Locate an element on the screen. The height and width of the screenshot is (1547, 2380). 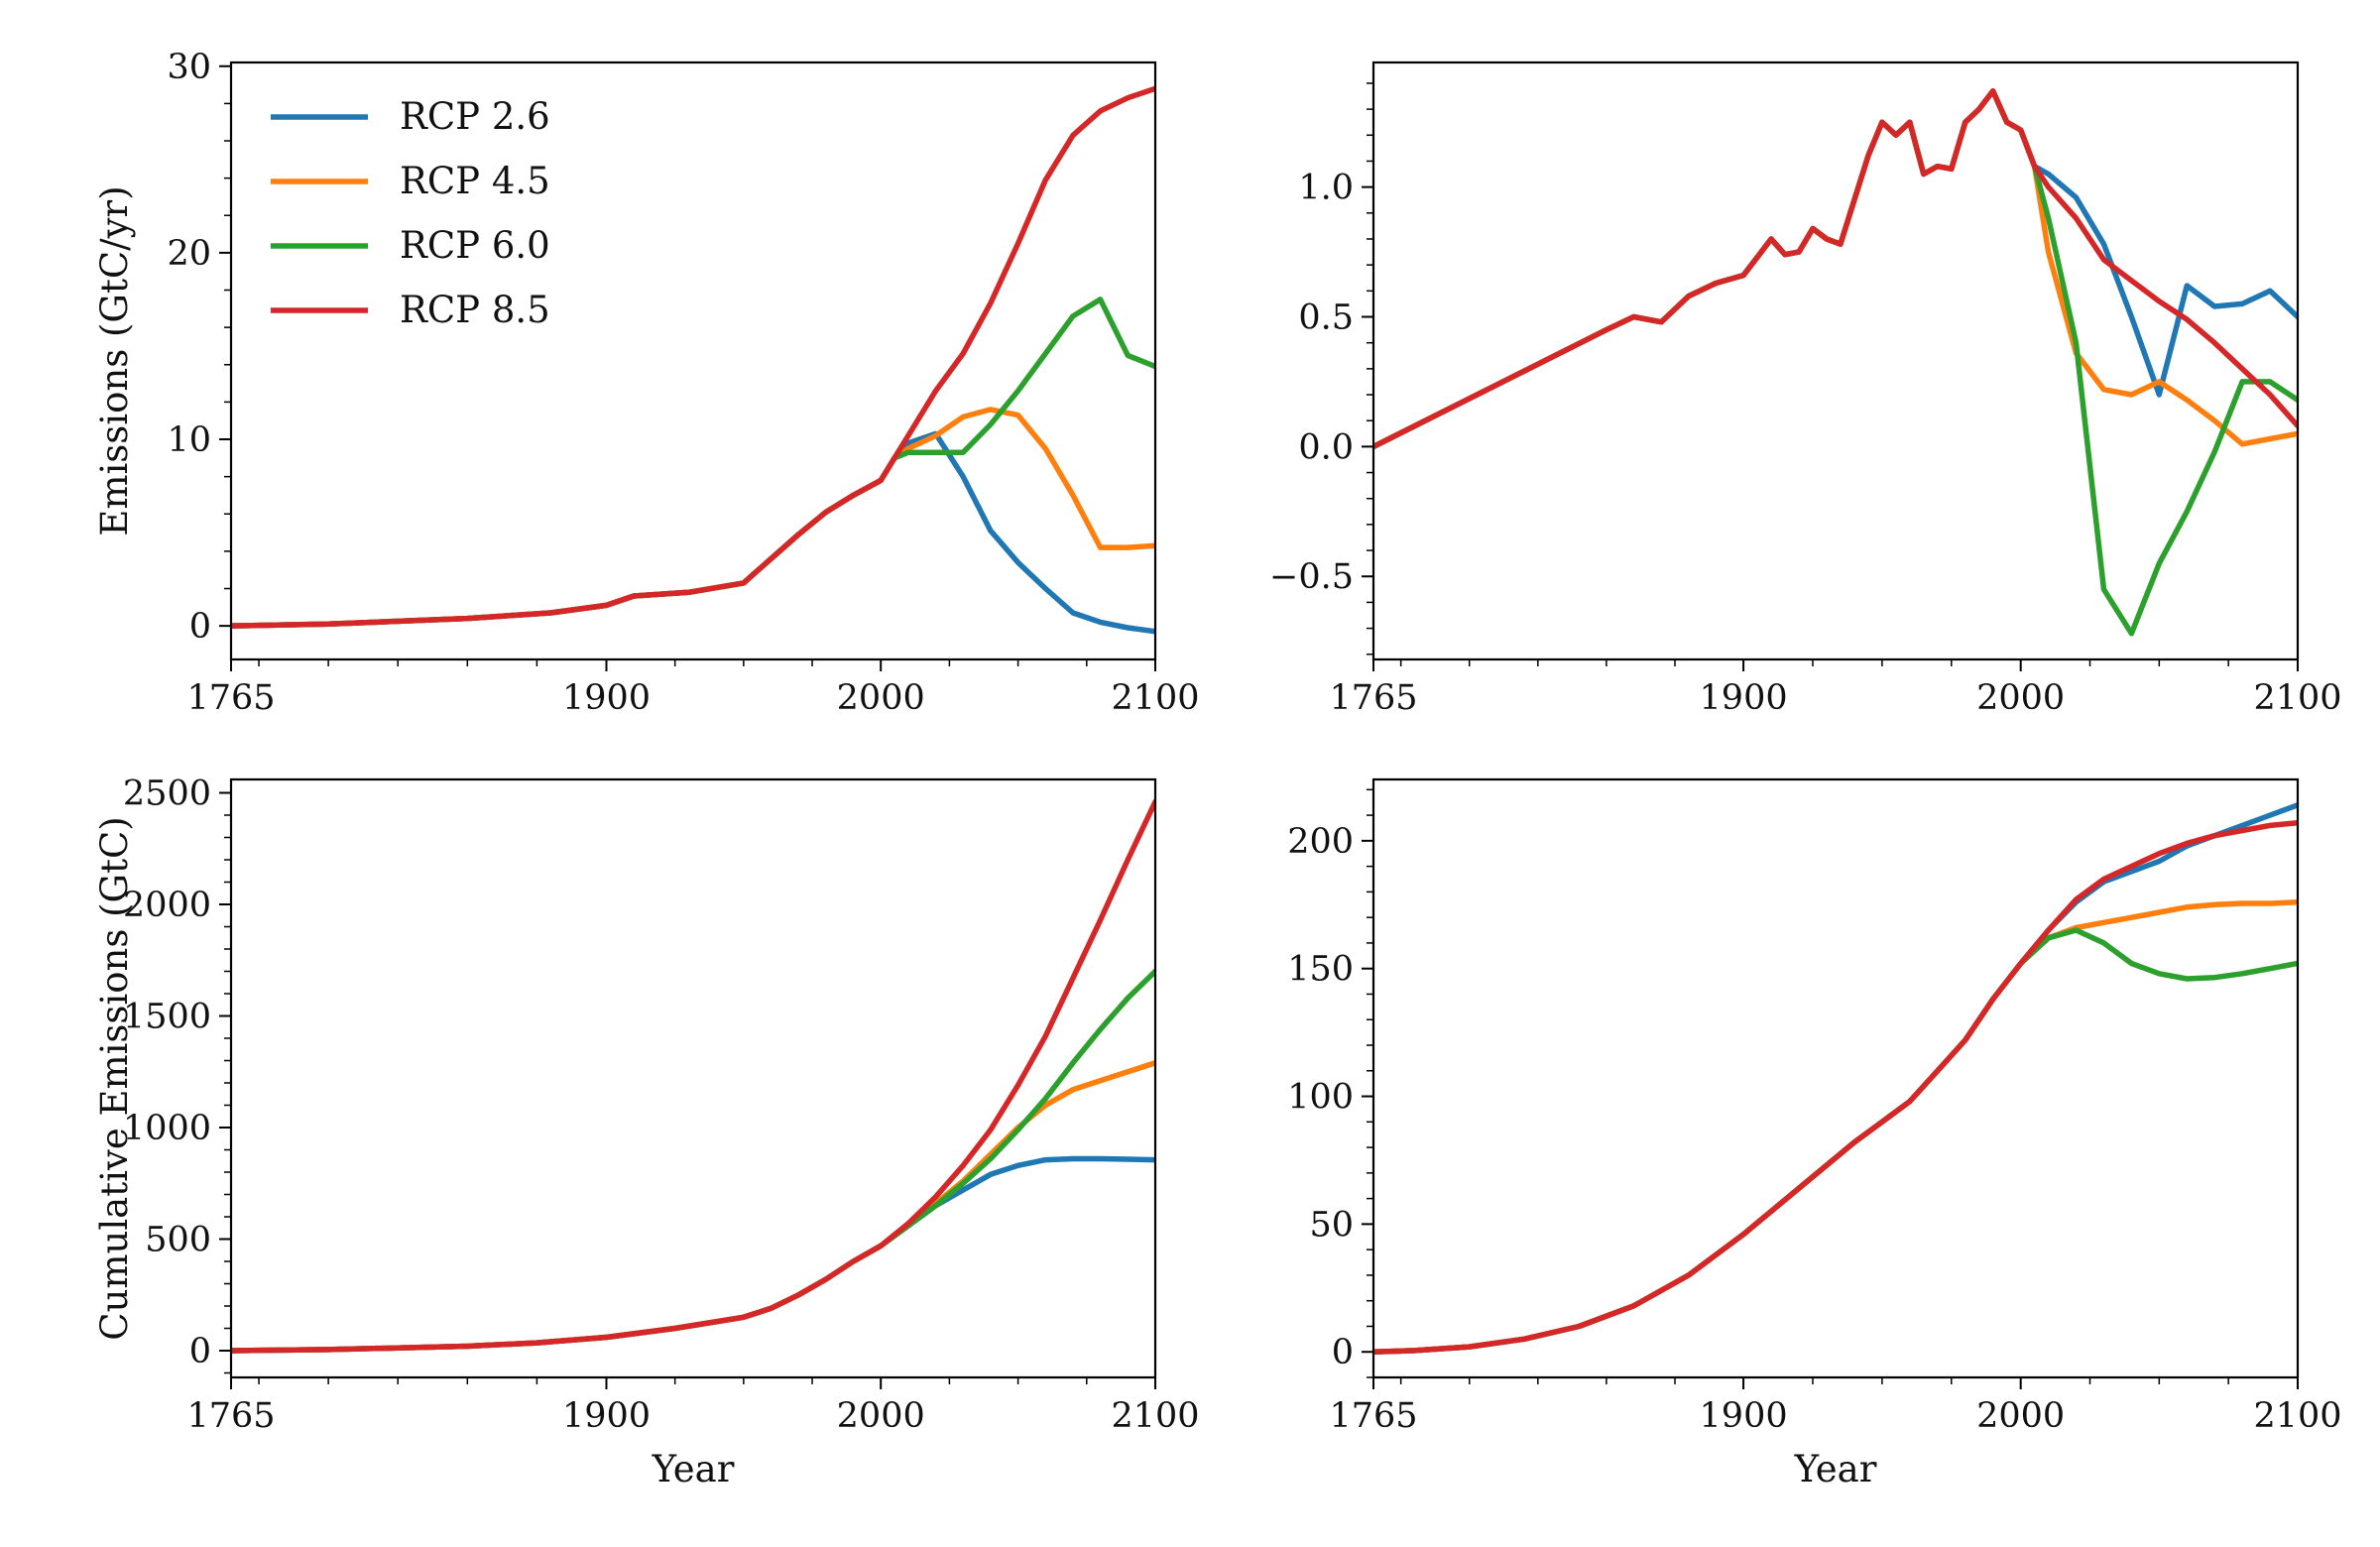
y-tick-label: 100 is located at coordinates (1320, 1098).